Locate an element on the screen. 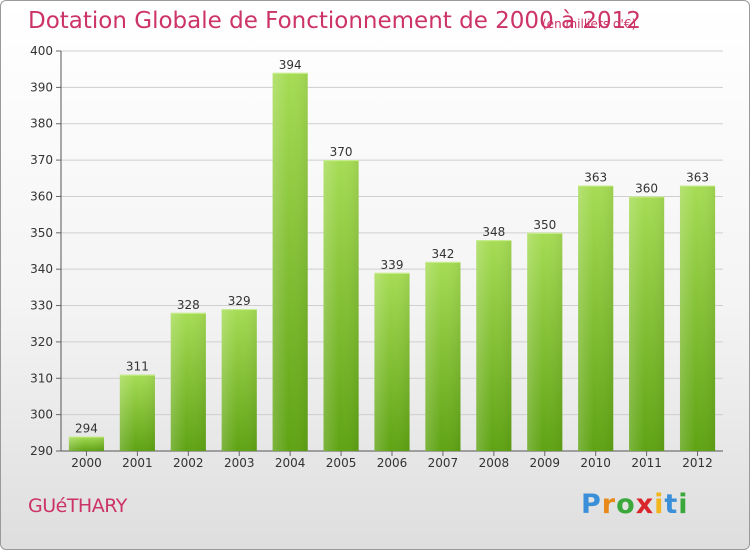 The image size is (750, 550). x-tick-label-2003: 2003 is located at coordinates (239, 463).